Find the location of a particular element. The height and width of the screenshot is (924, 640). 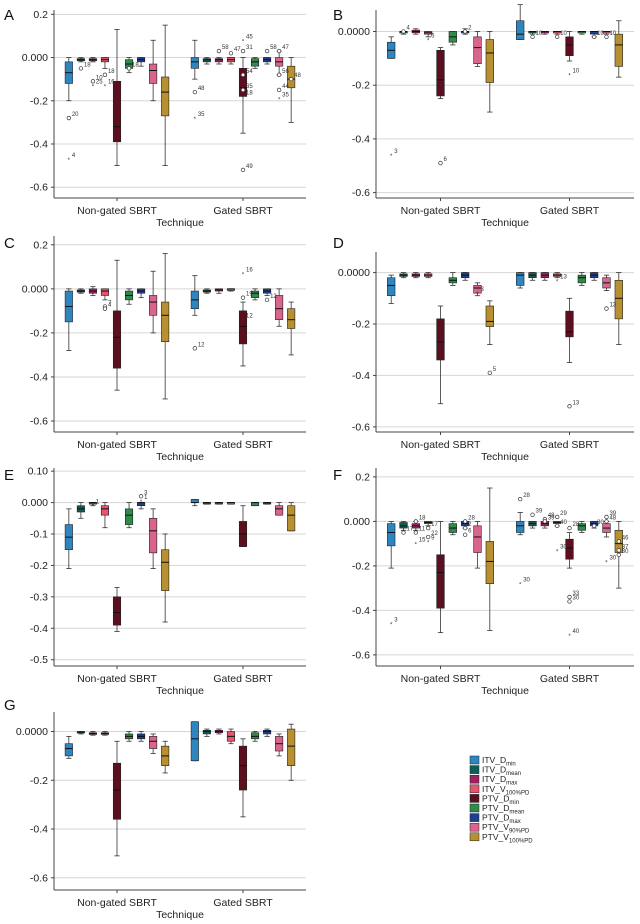

legend-label: PTV_Dmax is located at coordinates (501, 819).